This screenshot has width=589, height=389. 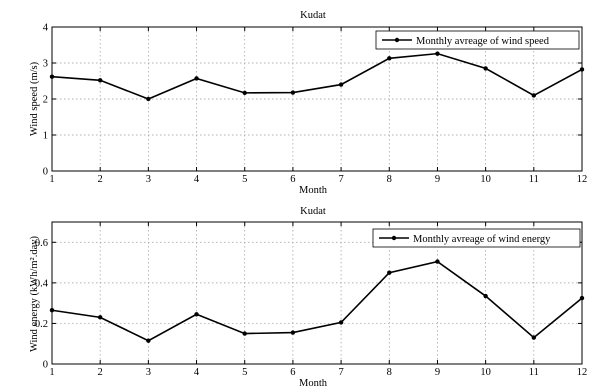 What do you see at coordinates (34, 294) in the screenshot?
I see `y-axis-label: Wind energy (kWh/m².day)` at bounding box center [34, 294].